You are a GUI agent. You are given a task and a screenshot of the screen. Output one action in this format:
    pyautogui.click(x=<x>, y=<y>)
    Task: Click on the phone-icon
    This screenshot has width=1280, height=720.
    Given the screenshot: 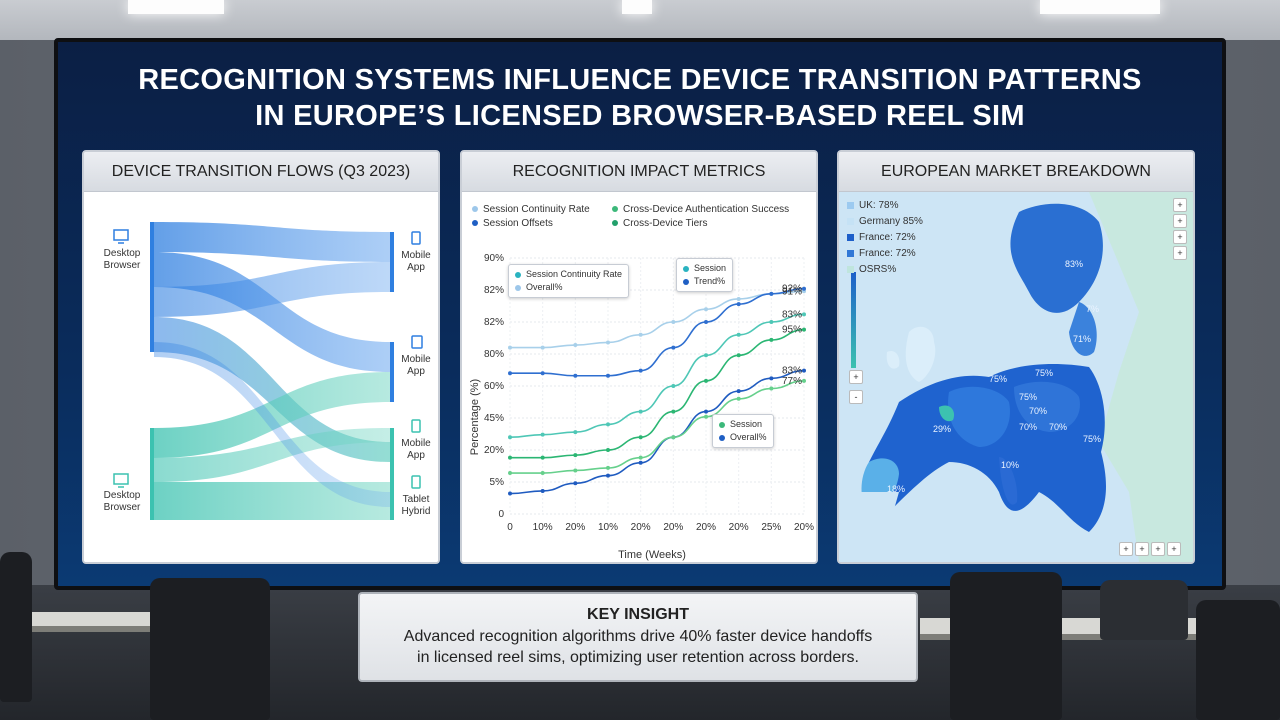 What is the action you would take?
    pyautogui.click(x=416, y=238)
    